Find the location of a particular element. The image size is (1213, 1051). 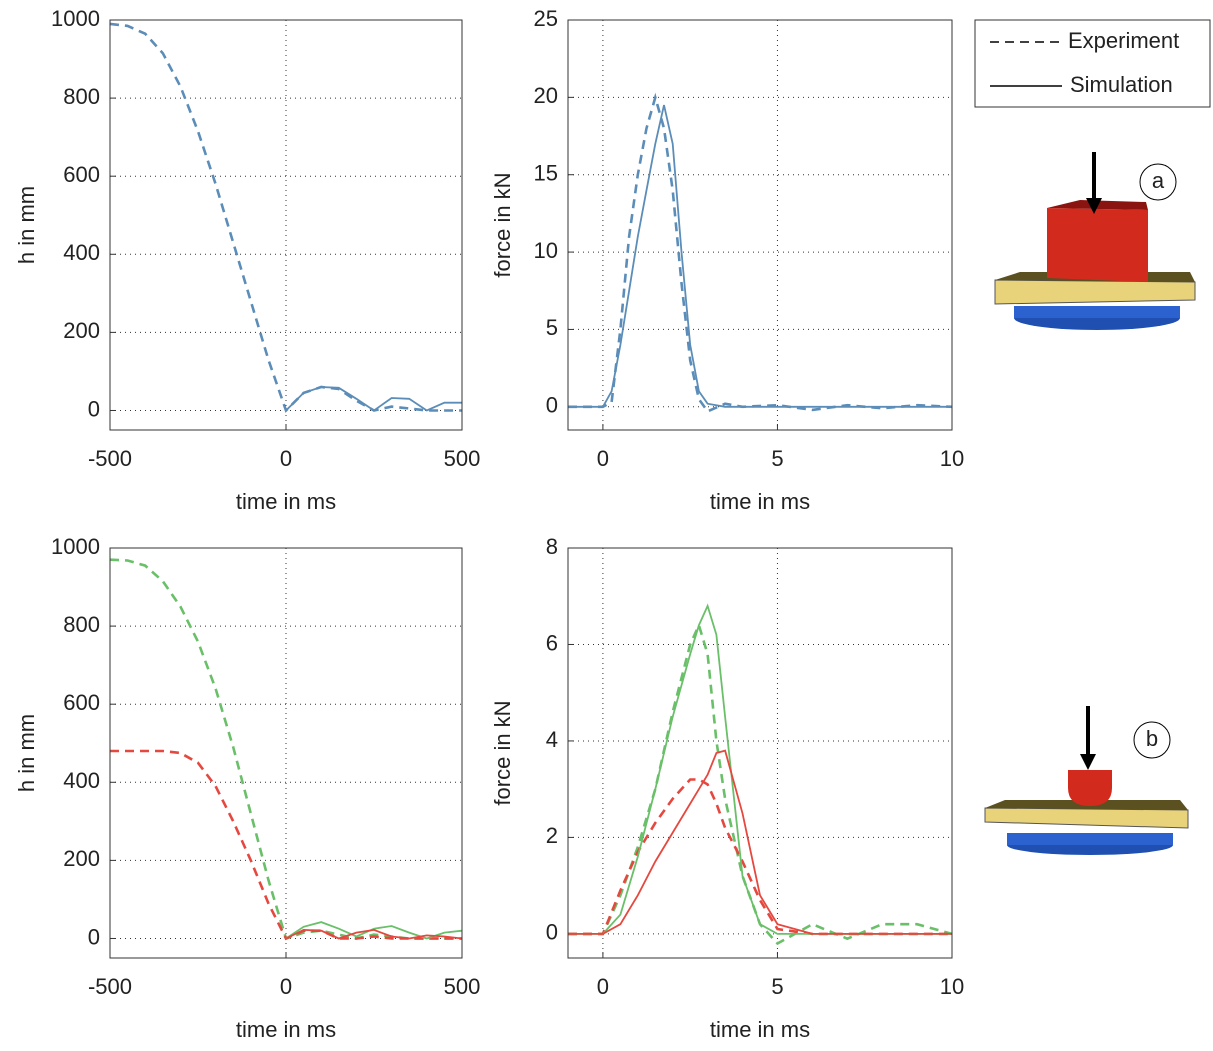

illustration-b: b is located at coordinates (1086, 780).